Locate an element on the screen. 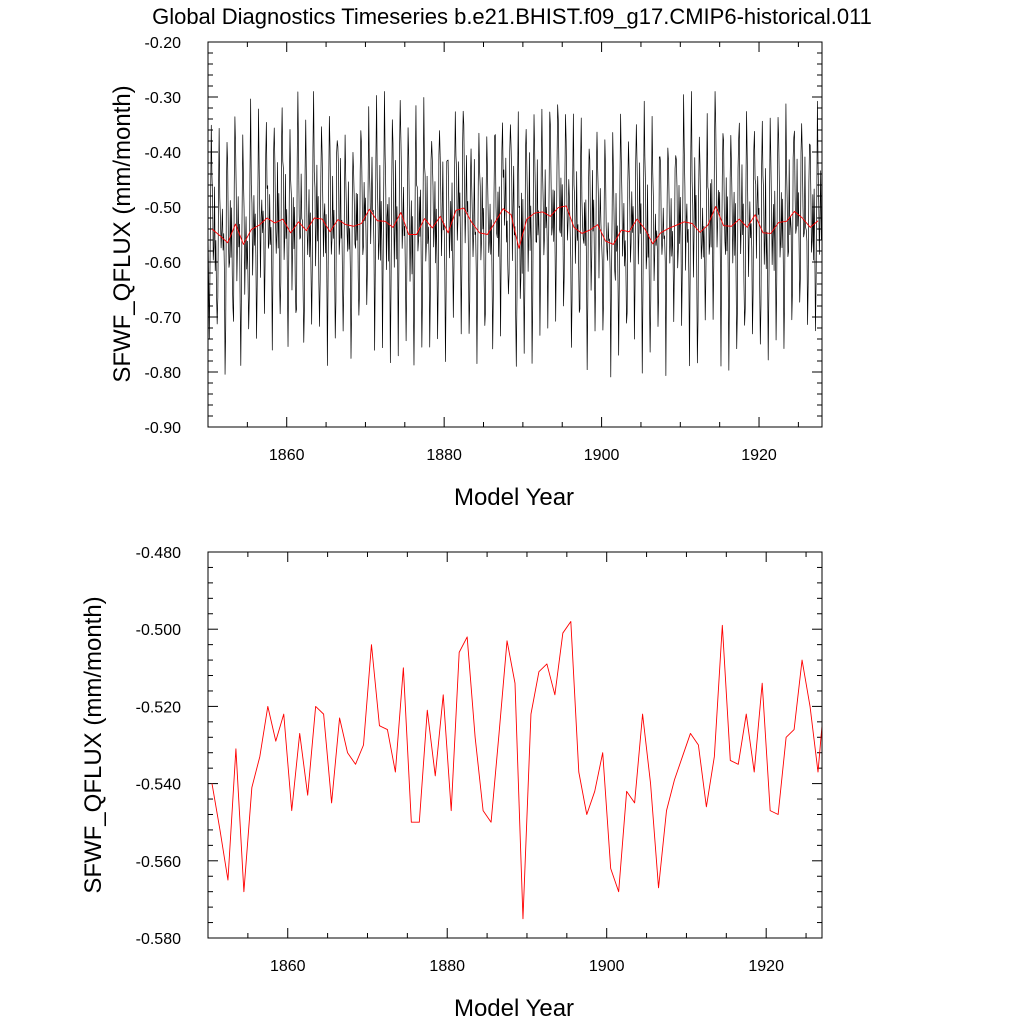  top-x-tick-label: 1860 is located at coordinates (287, 455).